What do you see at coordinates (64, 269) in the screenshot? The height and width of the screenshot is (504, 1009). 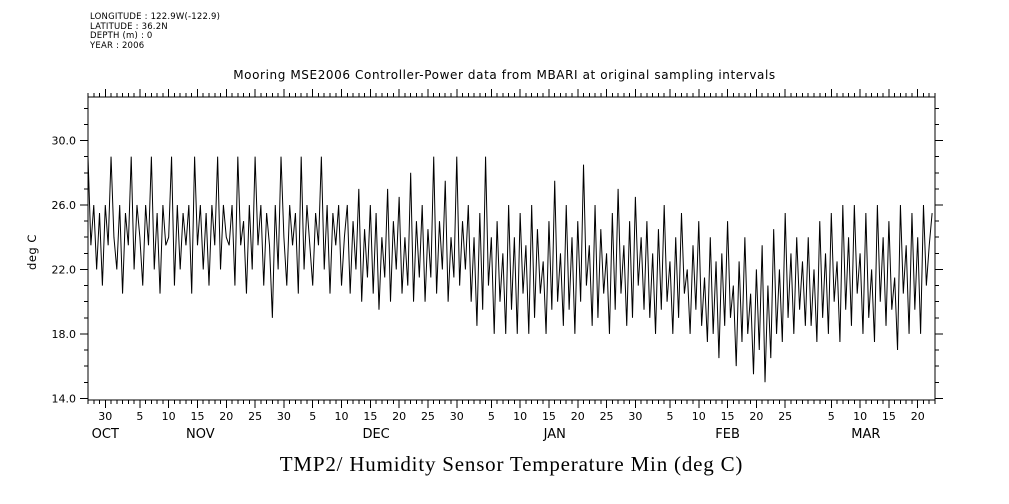 I see `tick-label: 22.0` at bounding box center [64, 269].